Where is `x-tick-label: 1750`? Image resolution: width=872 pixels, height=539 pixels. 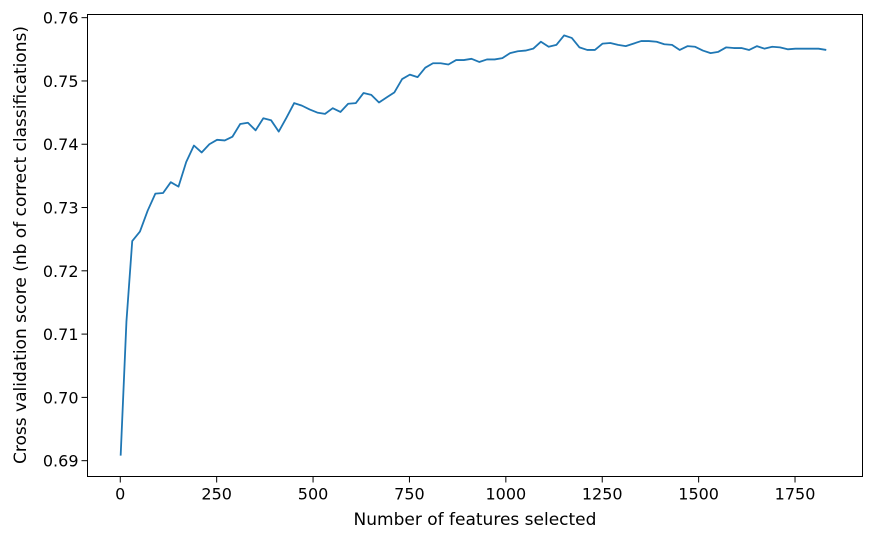
x-tick-label: 1750 is located at coordinates (795, 494).